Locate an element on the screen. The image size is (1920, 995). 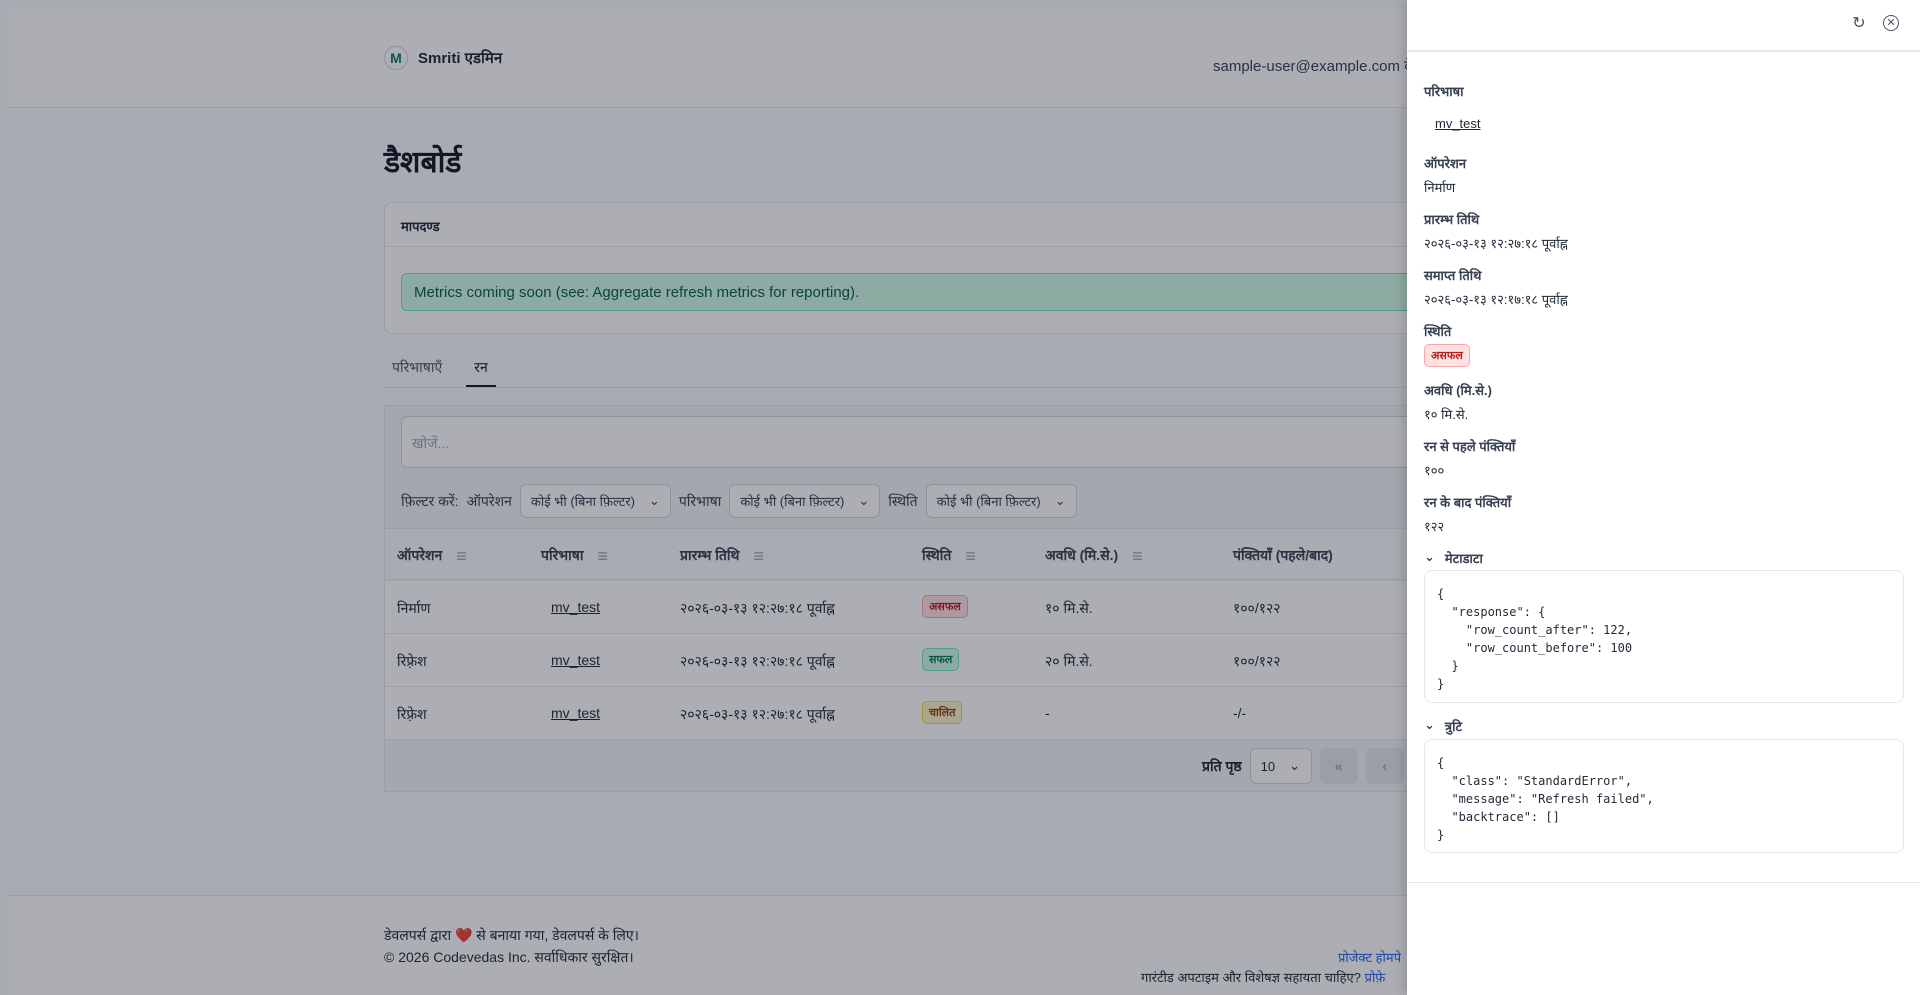
column-label: प्रारम्भ तिथि is located at coordinates (710, 555).